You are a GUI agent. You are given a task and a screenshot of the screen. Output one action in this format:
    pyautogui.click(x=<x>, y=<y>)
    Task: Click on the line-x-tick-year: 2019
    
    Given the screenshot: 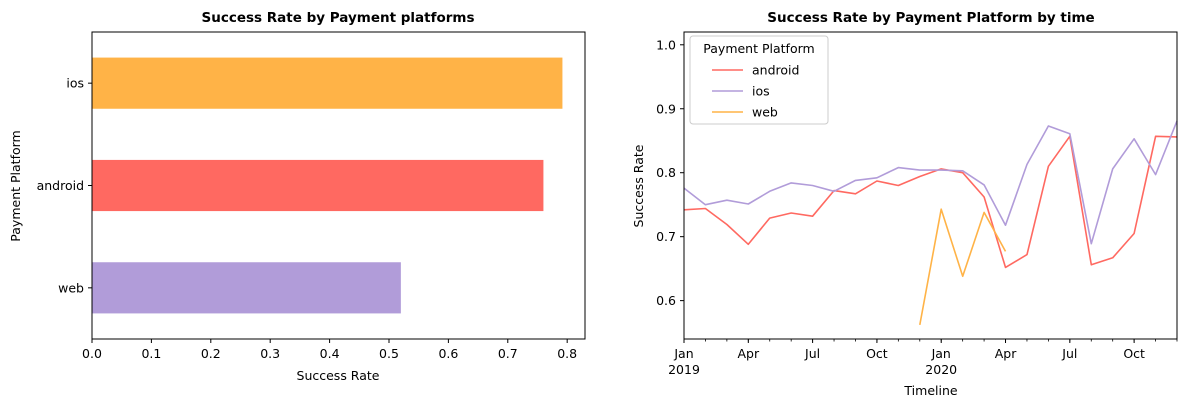 What is the action you would take?
    pyautogui.click(x=684, y=369)
    